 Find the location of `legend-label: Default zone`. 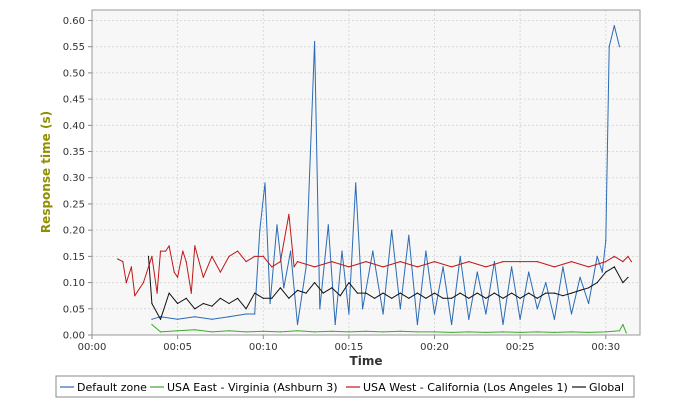

legend-label: Default zone is located at coordinates (112, 387).